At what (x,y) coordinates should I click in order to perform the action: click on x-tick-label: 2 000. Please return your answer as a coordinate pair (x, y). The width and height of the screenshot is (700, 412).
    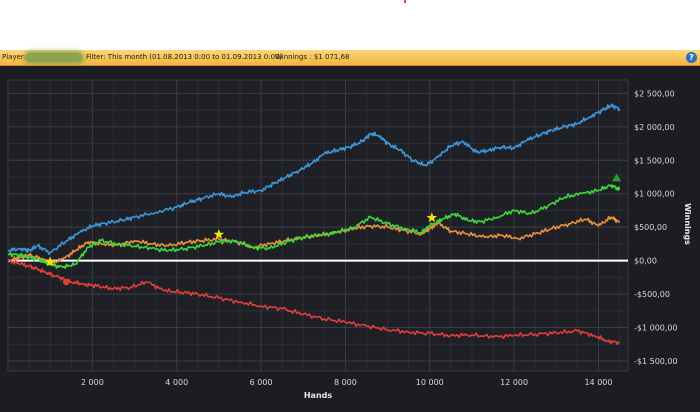
    Looking at the image, I should click on (92, 382).